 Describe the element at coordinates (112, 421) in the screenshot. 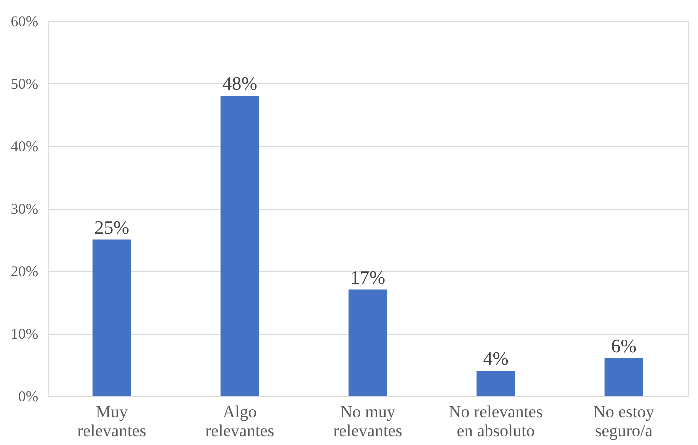

I see `x-tick-label: Muy relevantes` at that location.